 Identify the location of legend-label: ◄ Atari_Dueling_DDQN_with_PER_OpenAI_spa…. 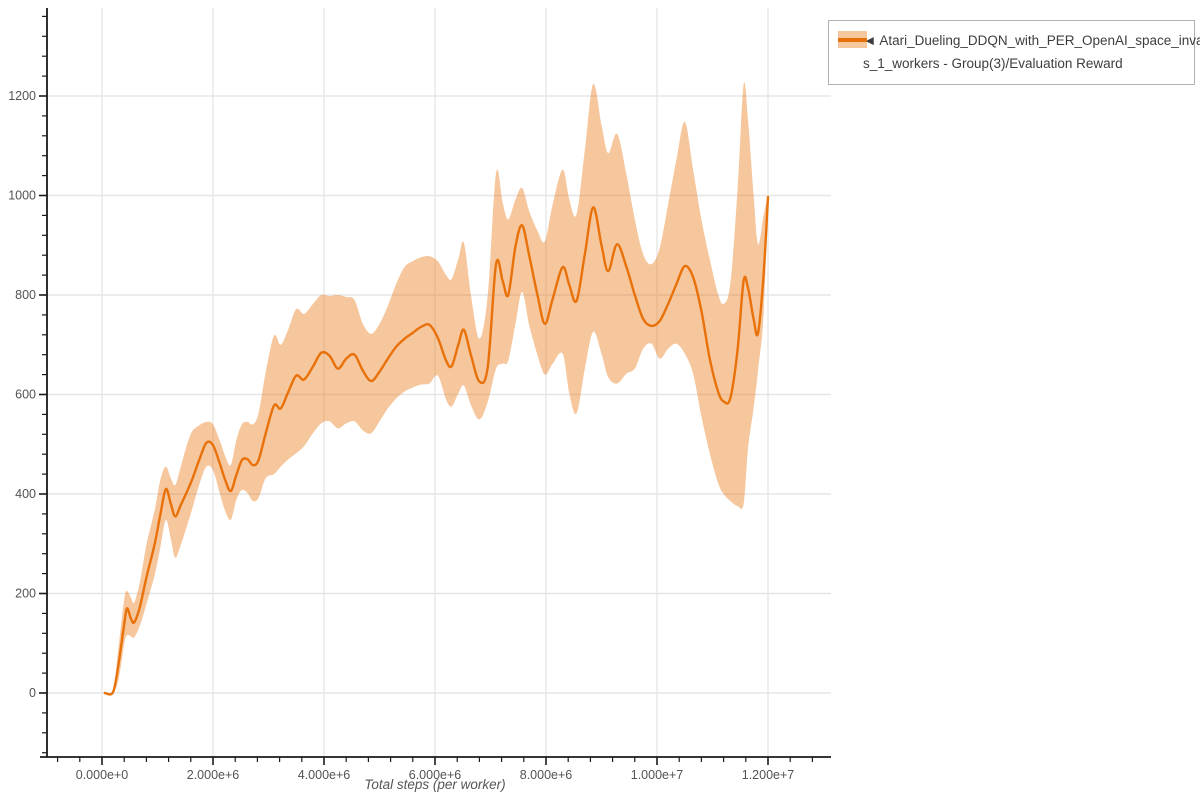
(1031, 52).